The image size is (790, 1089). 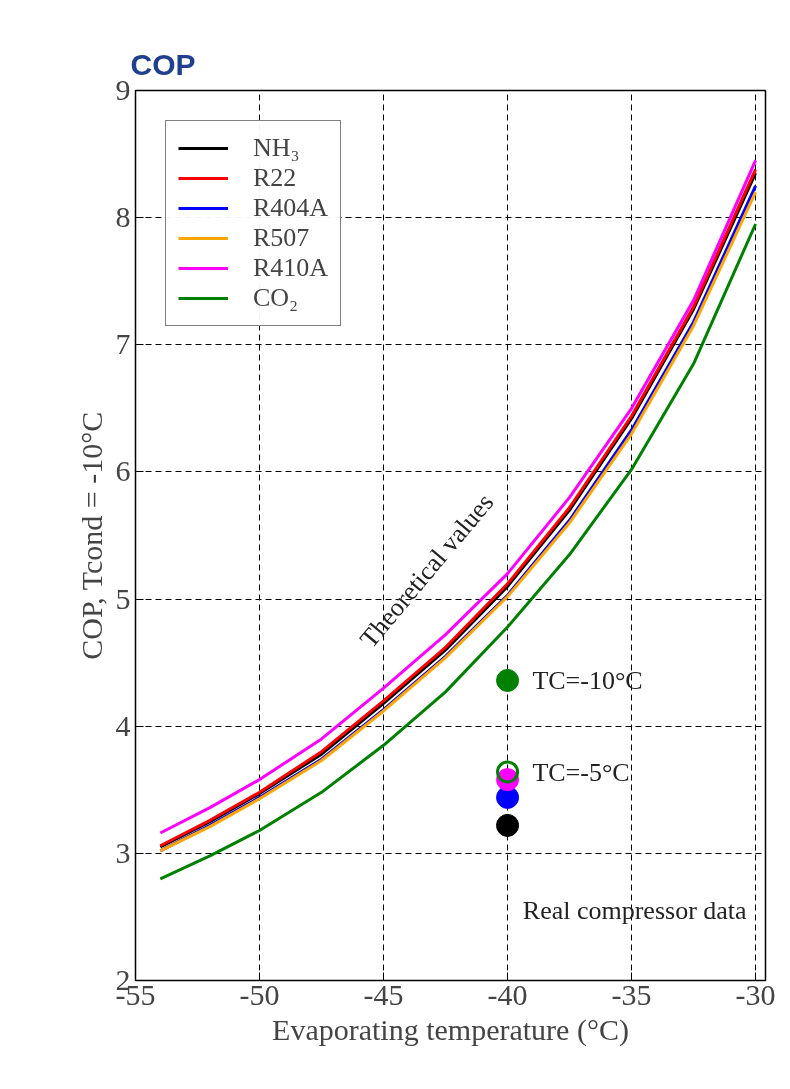 What do you see at coordinates (123, 217) in the screenshot?
I see `y-tick-label: 8` at bounding box center [123, 217].